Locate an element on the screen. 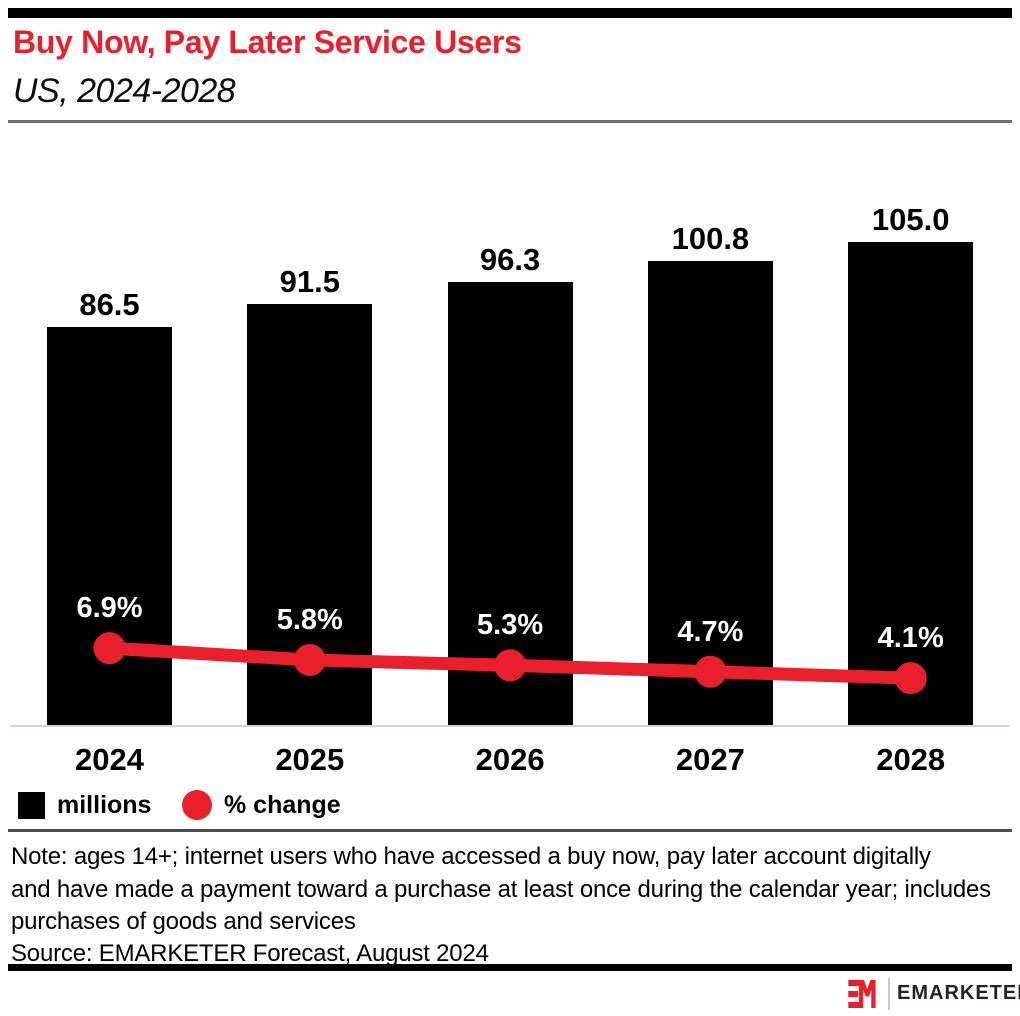 The width and height of the screenshot is (1020, 1016). pct-change-label-2026: 5.3% is located at coordinates (510, 625).